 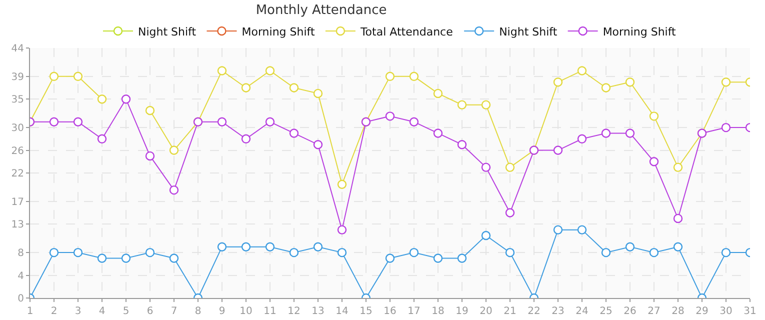 I want to click on x-tick-label: 9, so click(x=222, y=311).